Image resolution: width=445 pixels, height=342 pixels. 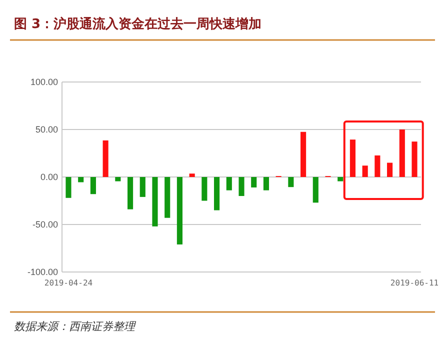 What do you see at coordinates (414, 283) in the screenshot?
I see `x-tick-label: 2019-06-11` at bounding box center [414, 283].